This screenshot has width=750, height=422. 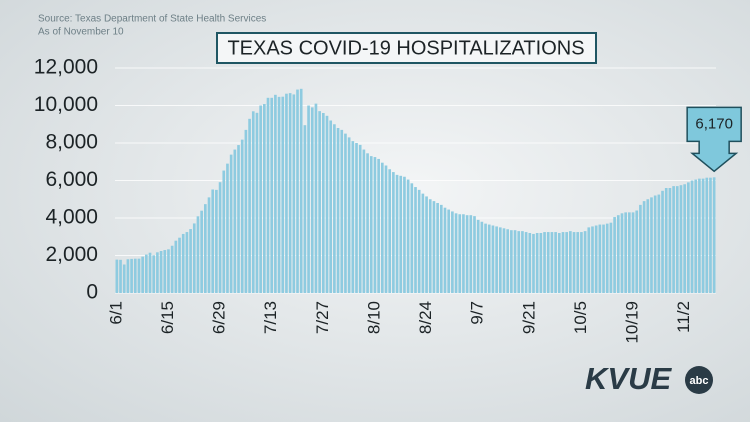 What do you see at coordinates (71, 217) in the screenshot?
I see `y-tick-label: 4,000` at bounding box center [71, 217].